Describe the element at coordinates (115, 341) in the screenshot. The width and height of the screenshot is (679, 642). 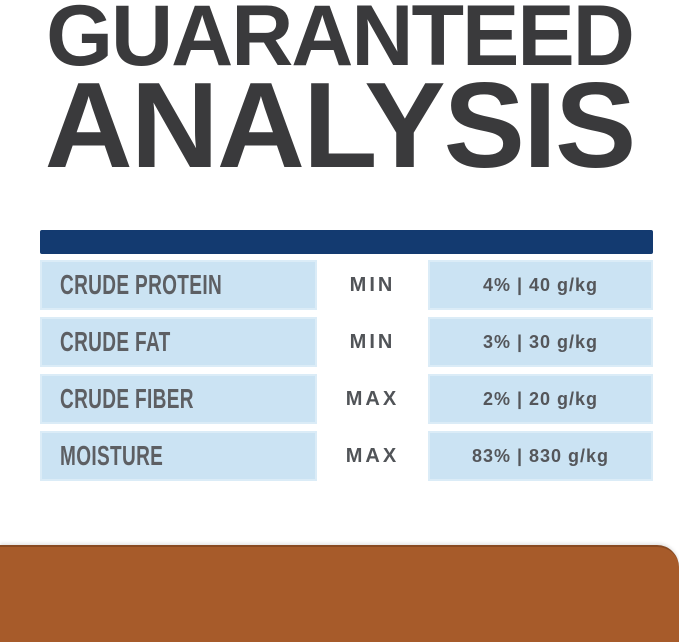
I see `nutrient-label: CRUDE FAT` at that location.